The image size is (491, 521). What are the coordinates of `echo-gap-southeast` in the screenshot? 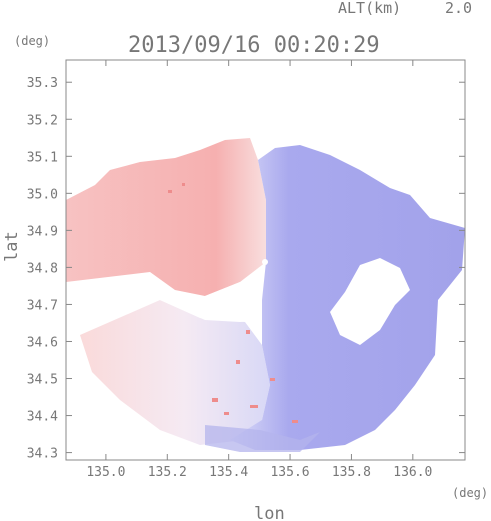 It's located at (451, 331).